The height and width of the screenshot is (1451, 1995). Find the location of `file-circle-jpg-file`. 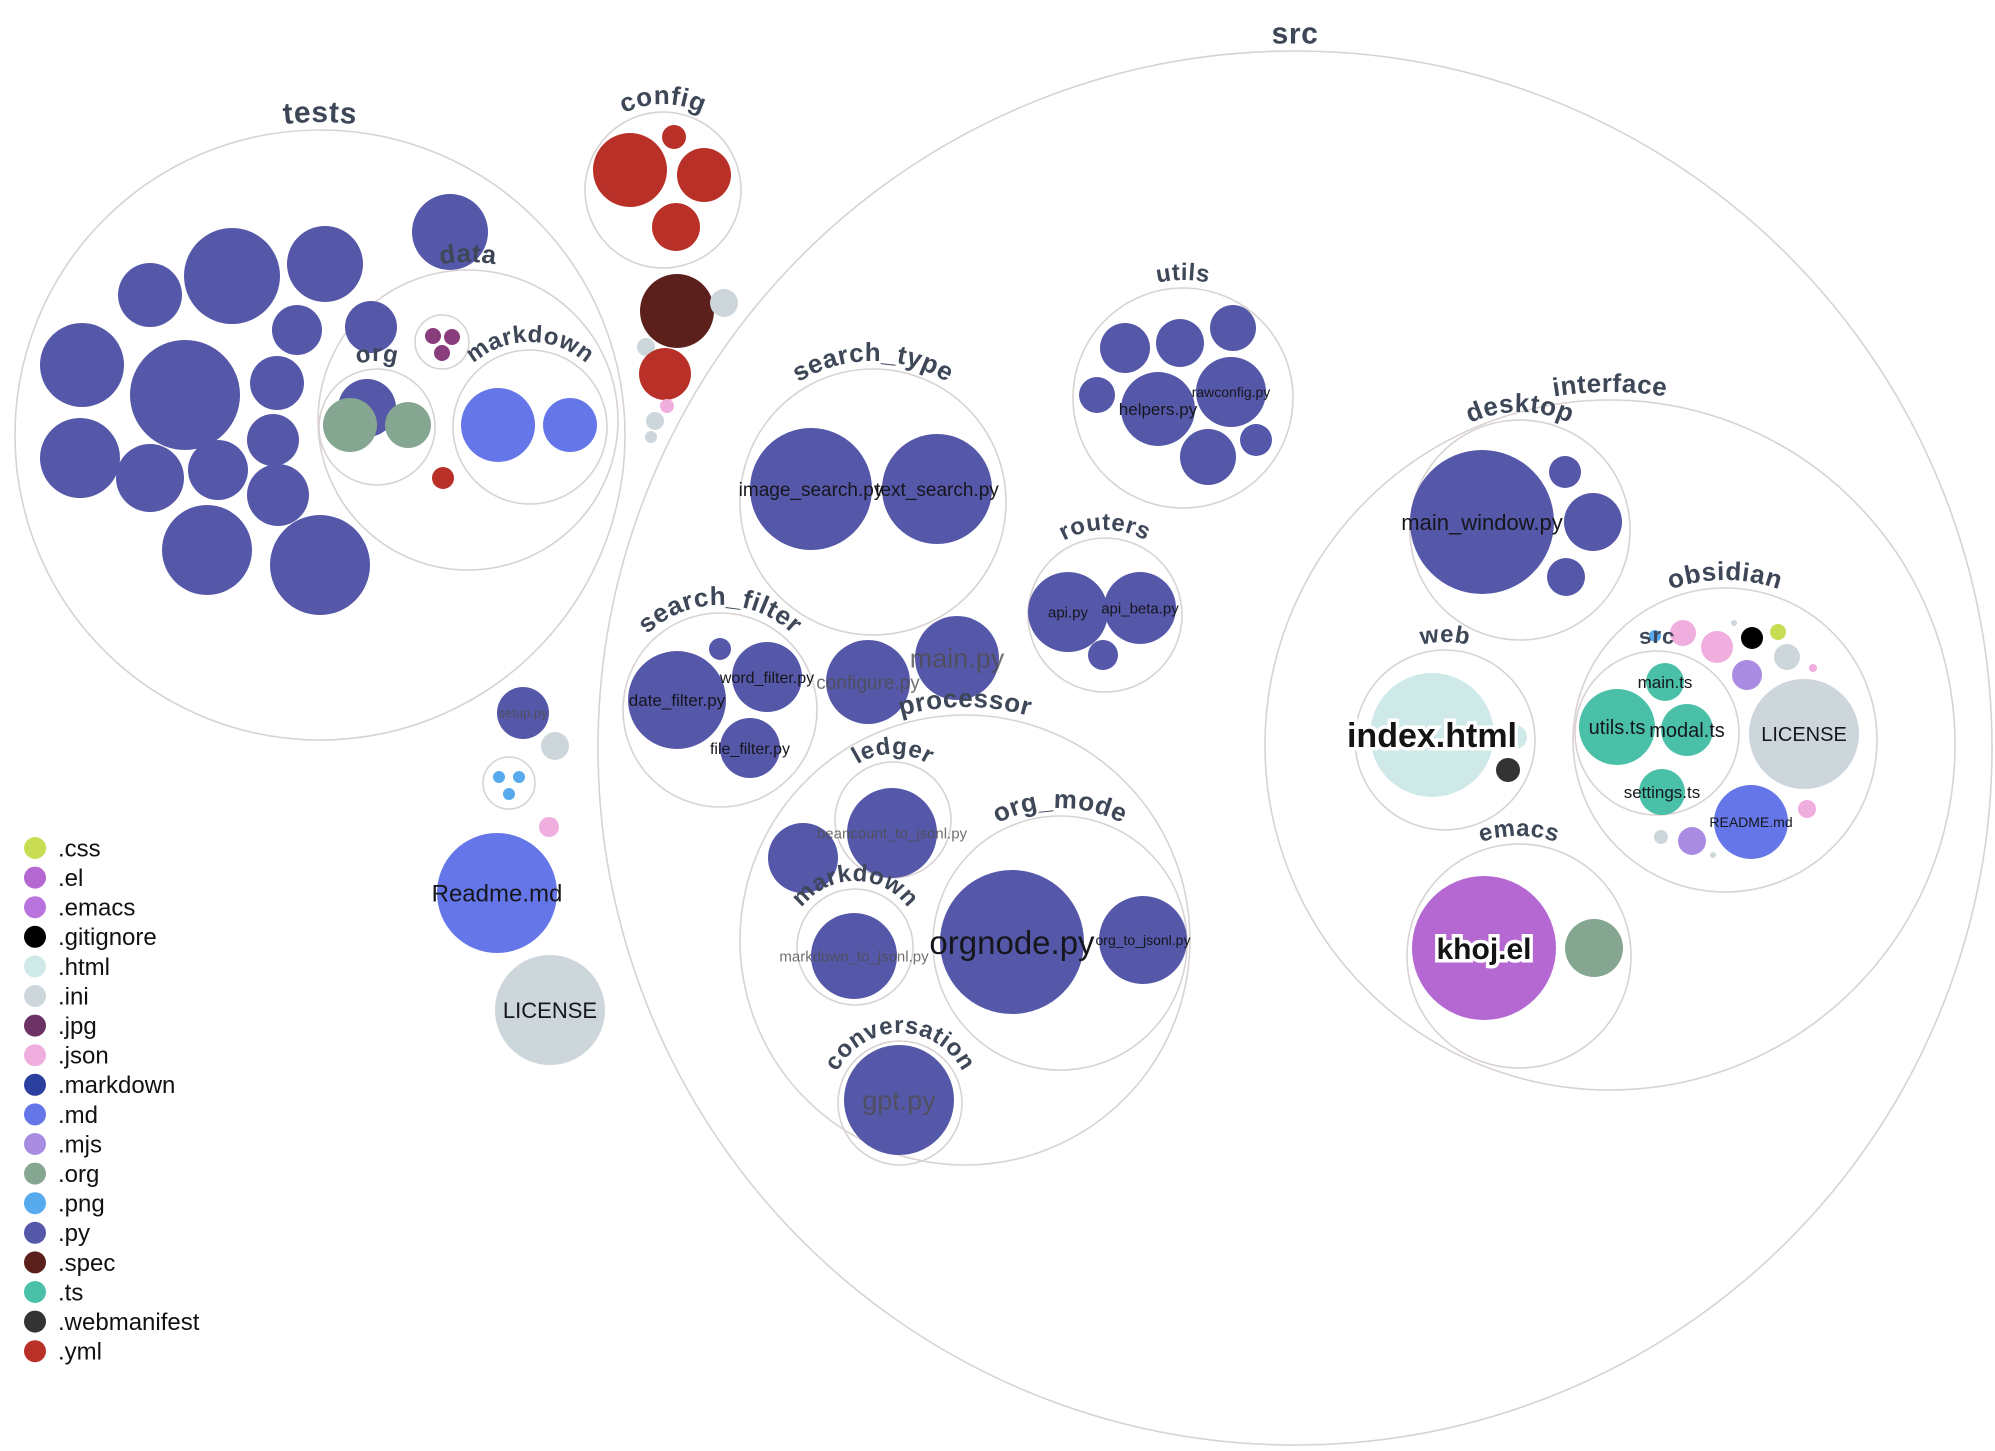

file-circle-jpg-file is located at coordinates (433, 336).